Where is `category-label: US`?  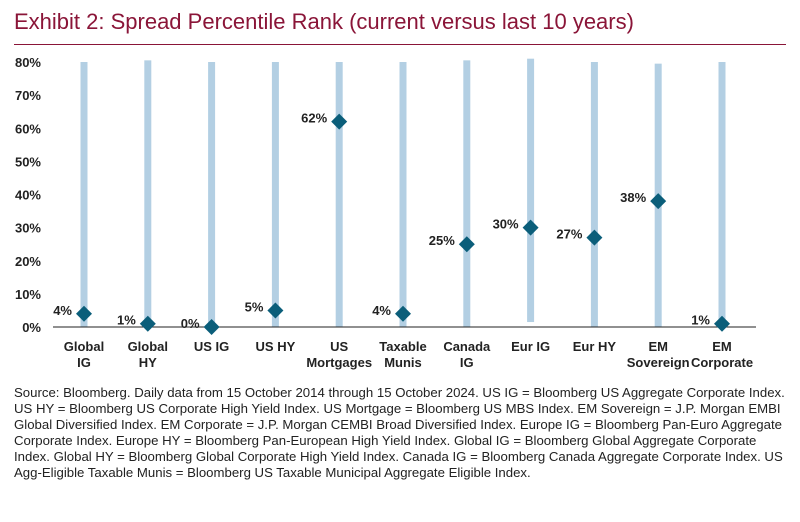 category-label: US is located at coordinates (339, 346).